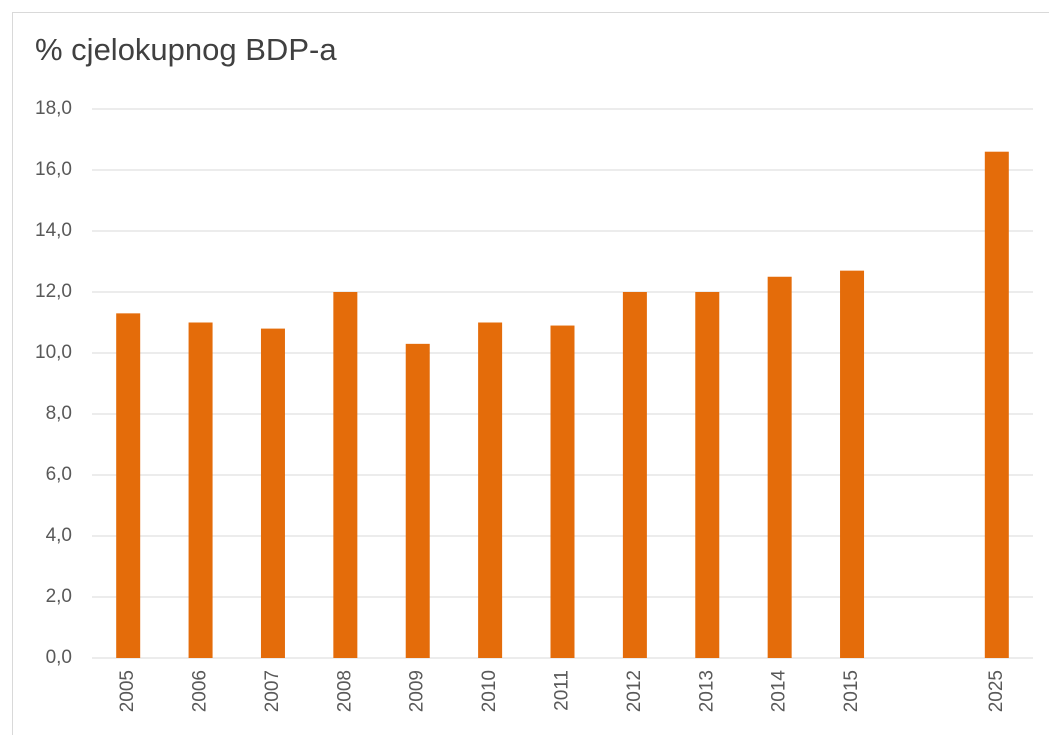 This screenshot has height=735, width=1049. I want to click on y-tick-label: 0,0, so click(59, 657).